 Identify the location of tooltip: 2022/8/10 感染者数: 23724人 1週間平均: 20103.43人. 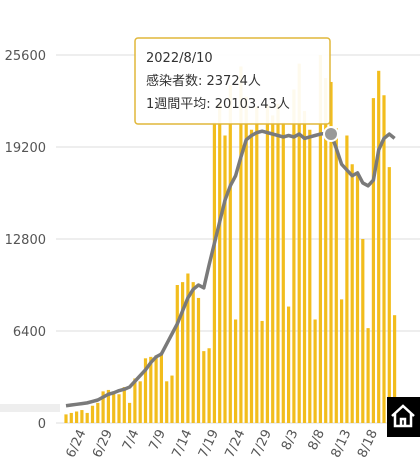
(232, 81).